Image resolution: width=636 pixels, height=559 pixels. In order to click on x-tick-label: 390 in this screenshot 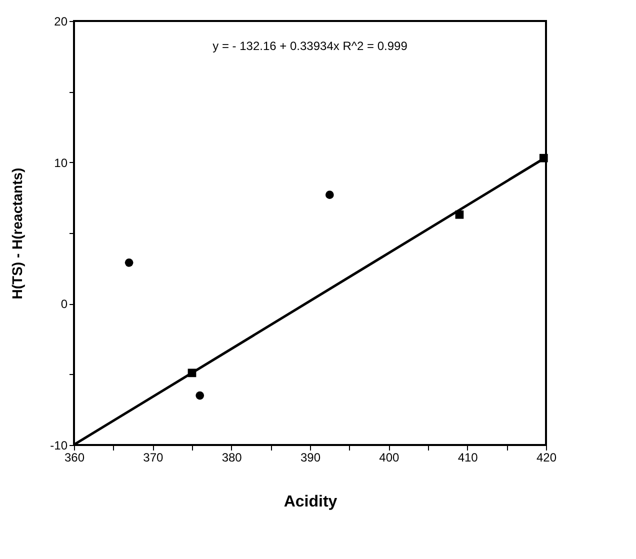, I will do `click(310, 457)`.